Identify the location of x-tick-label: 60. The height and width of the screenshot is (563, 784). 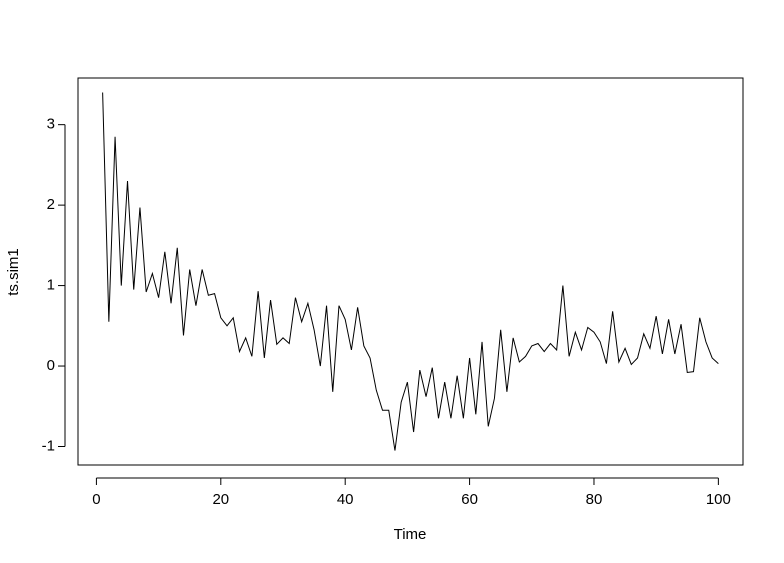
(469, 499).